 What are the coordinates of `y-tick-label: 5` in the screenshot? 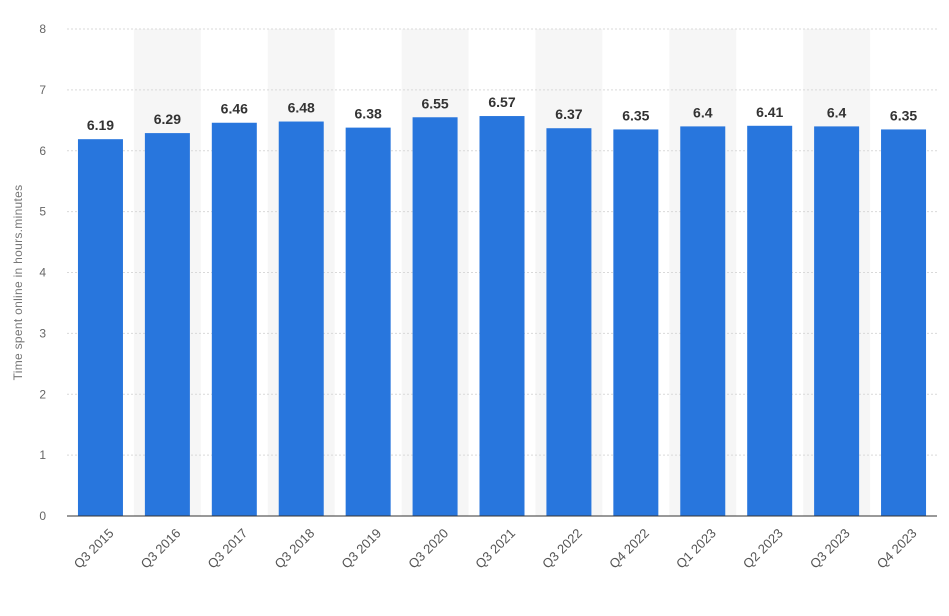 It's located at (42, 212).